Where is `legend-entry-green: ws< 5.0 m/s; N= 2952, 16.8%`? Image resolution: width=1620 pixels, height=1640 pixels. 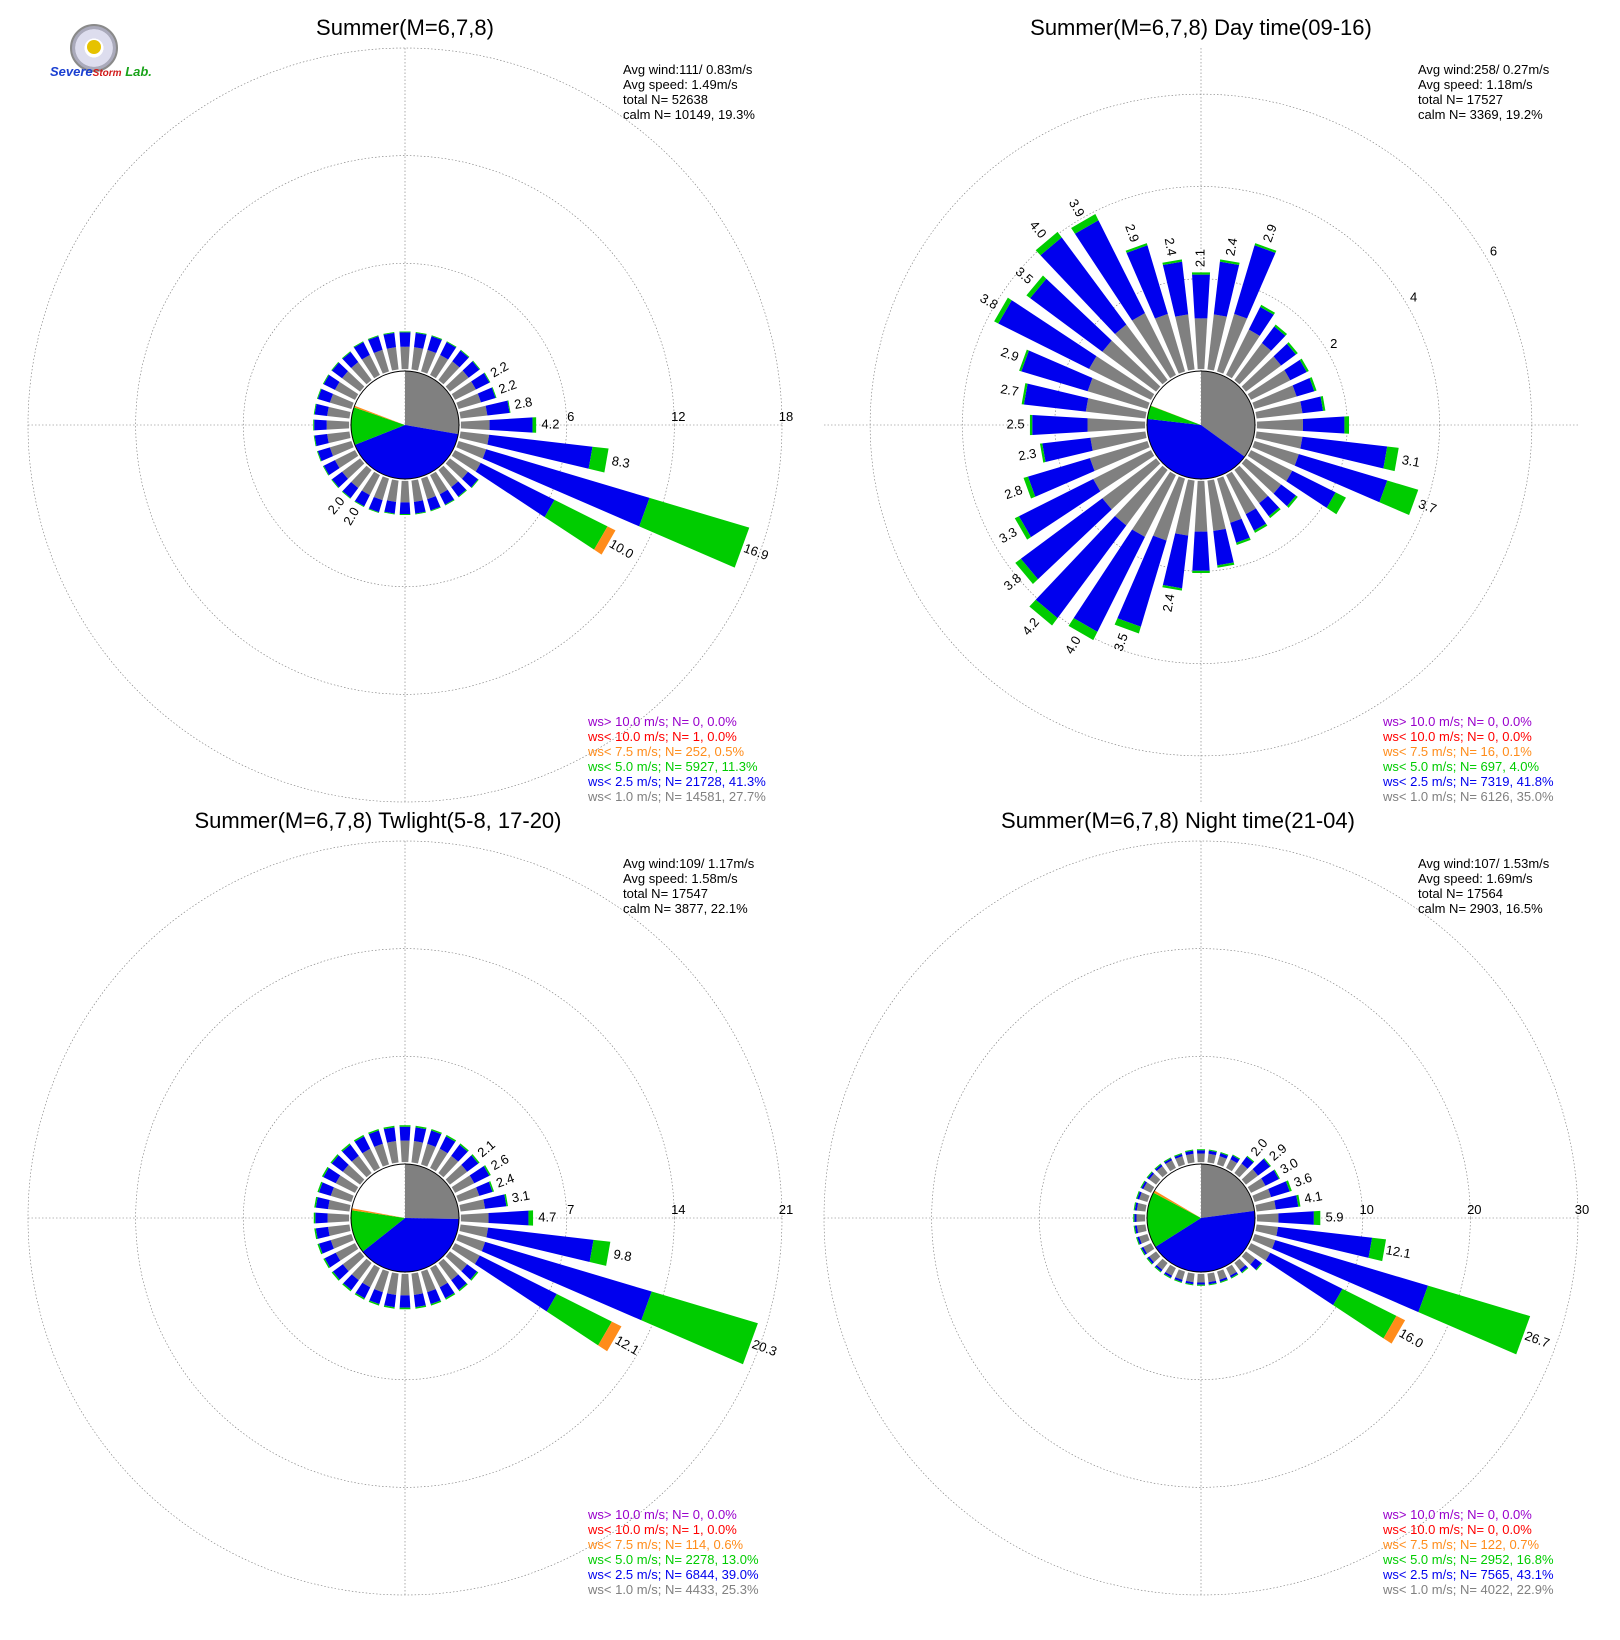 legend-entry-green: ws< 5.0 m/s; N= 2952, 16.8% is located at coordinates (1468, 1559).